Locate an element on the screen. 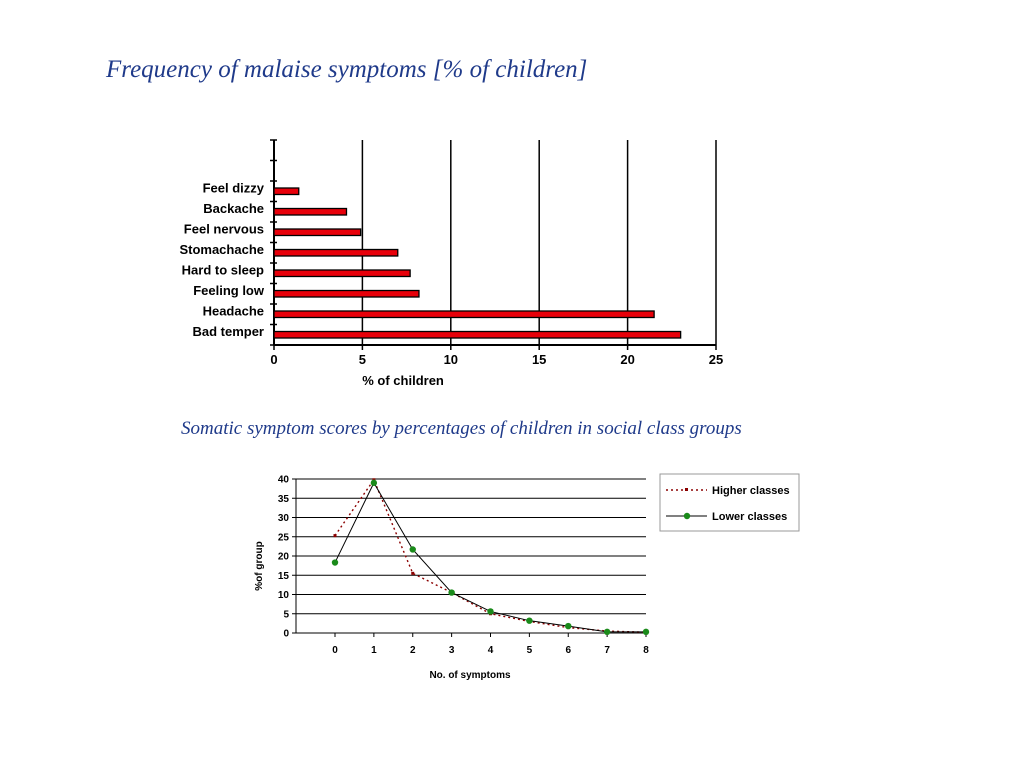  legend-lower-label: Lower classes is located at coordinates (749, 517).